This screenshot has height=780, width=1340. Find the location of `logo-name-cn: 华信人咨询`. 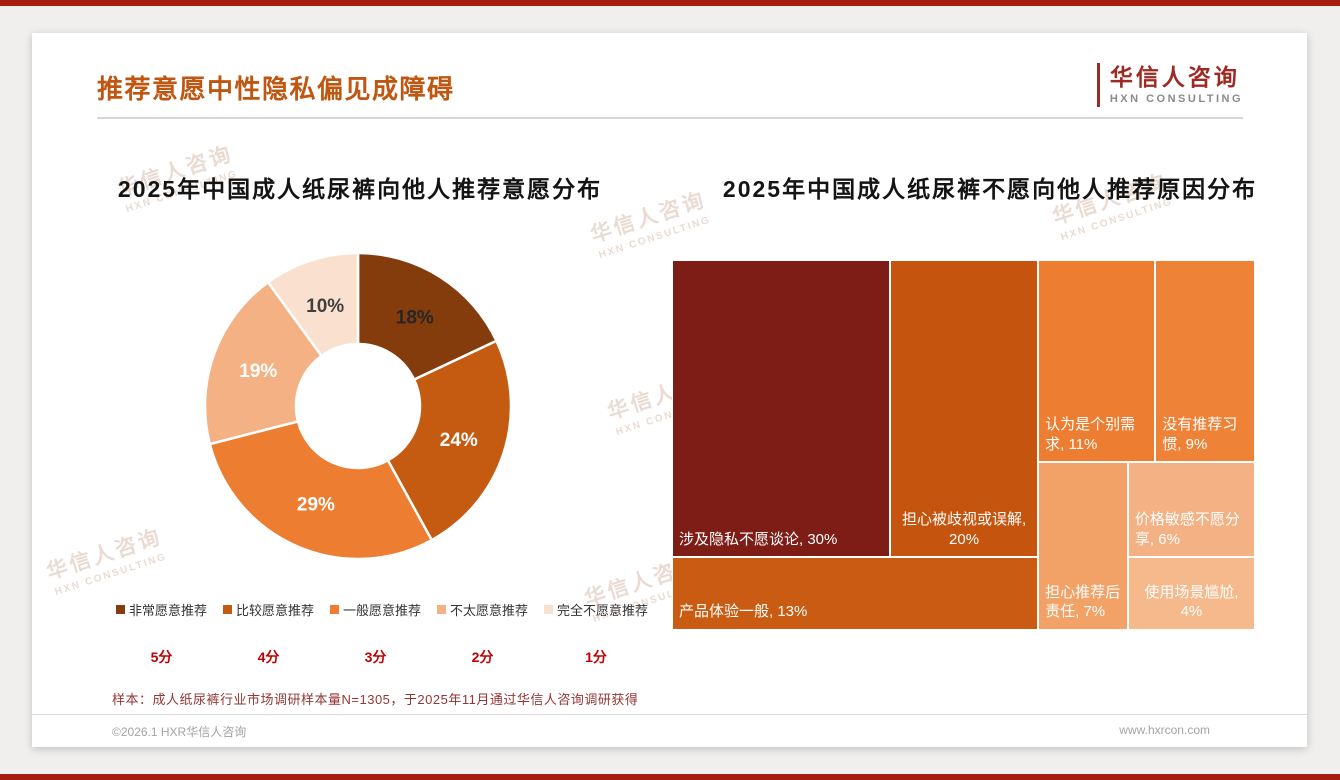

logo-name-cn: 华信人咨询 is located at coordinates (1174, 76).